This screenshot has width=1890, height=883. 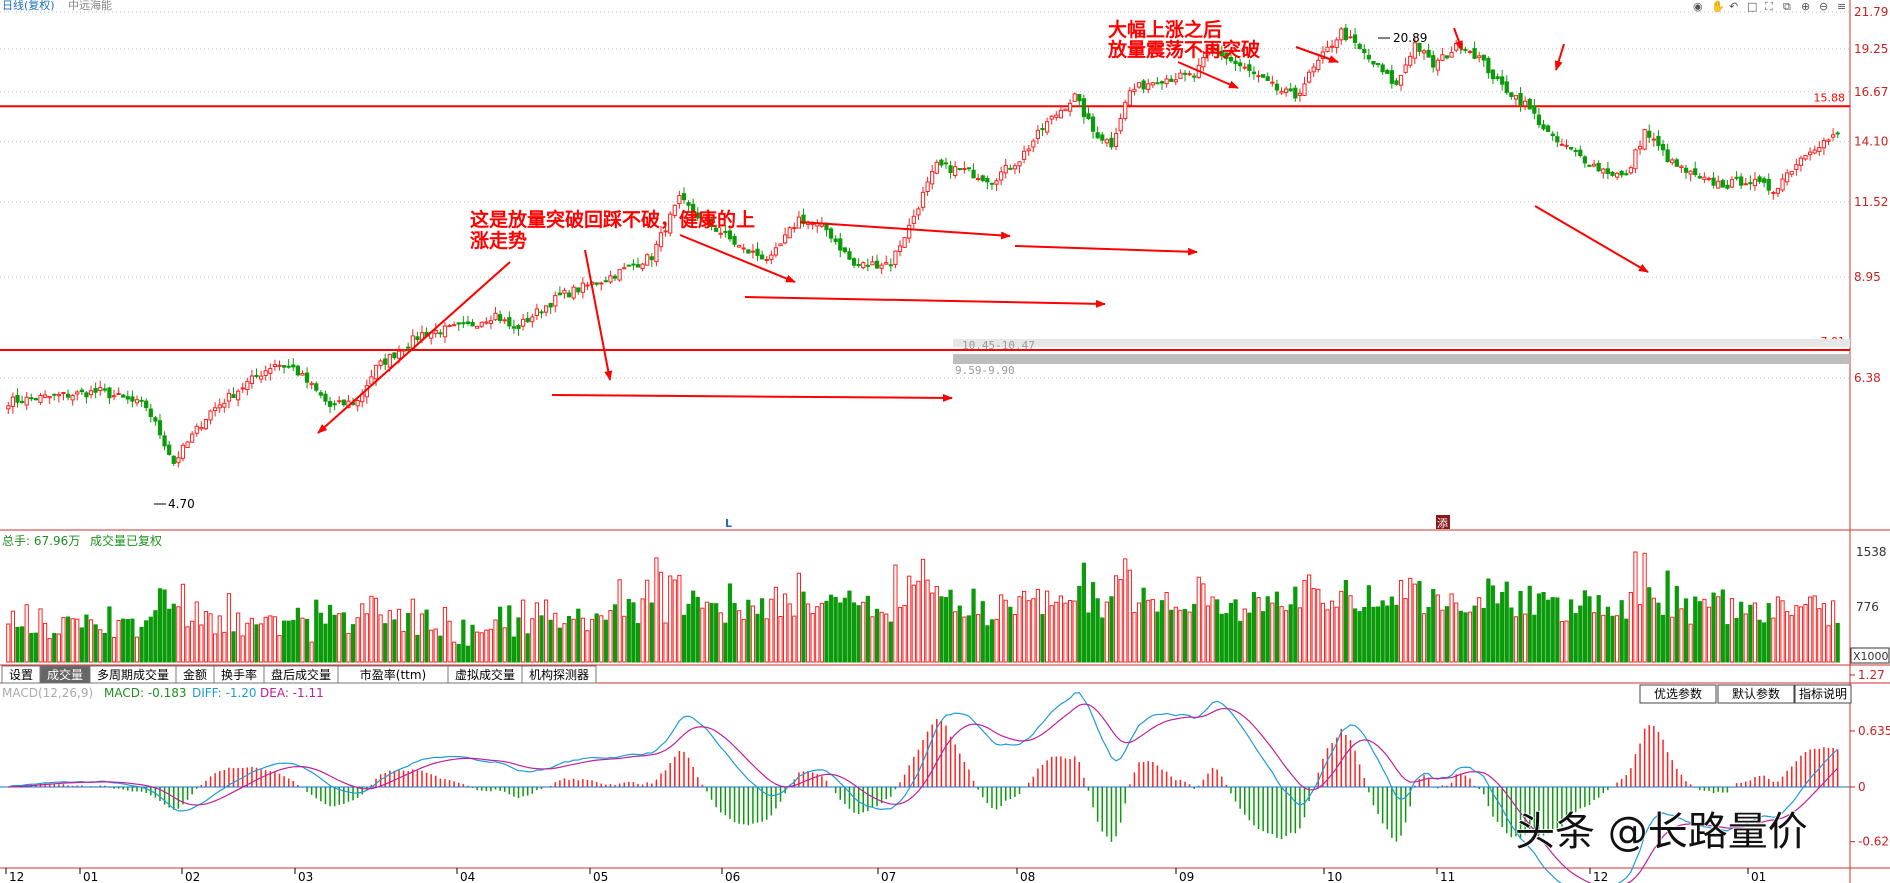 What do you see at coordinates (1733, 6) in the screenshot?
I see `back-icon: ↶` at bounding box center [1733, 6].